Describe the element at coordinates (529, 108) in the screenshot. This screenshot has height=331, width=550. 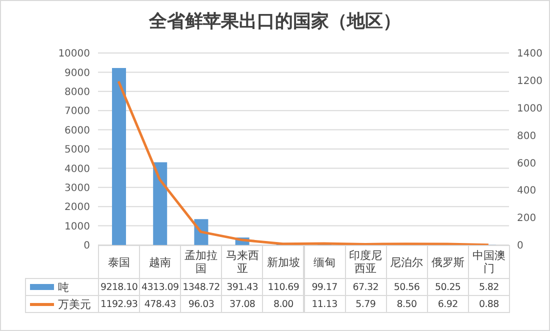
I see `y2-tick-label: 1000` at that location.